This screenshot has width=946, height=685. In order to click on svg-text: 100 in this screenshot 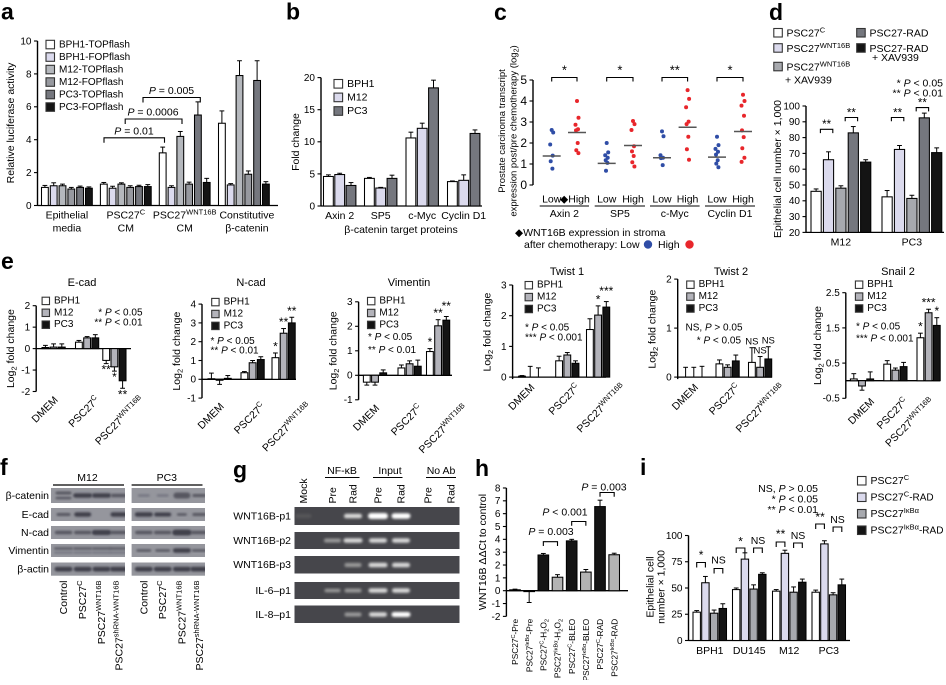, I will do `click(791, 106)`.